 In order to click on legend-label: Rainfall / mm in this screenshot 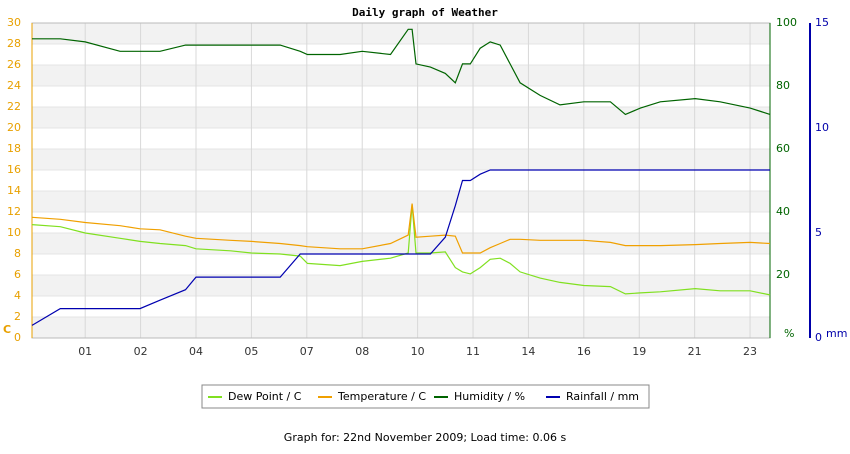, I will do `click(602, 396)`.